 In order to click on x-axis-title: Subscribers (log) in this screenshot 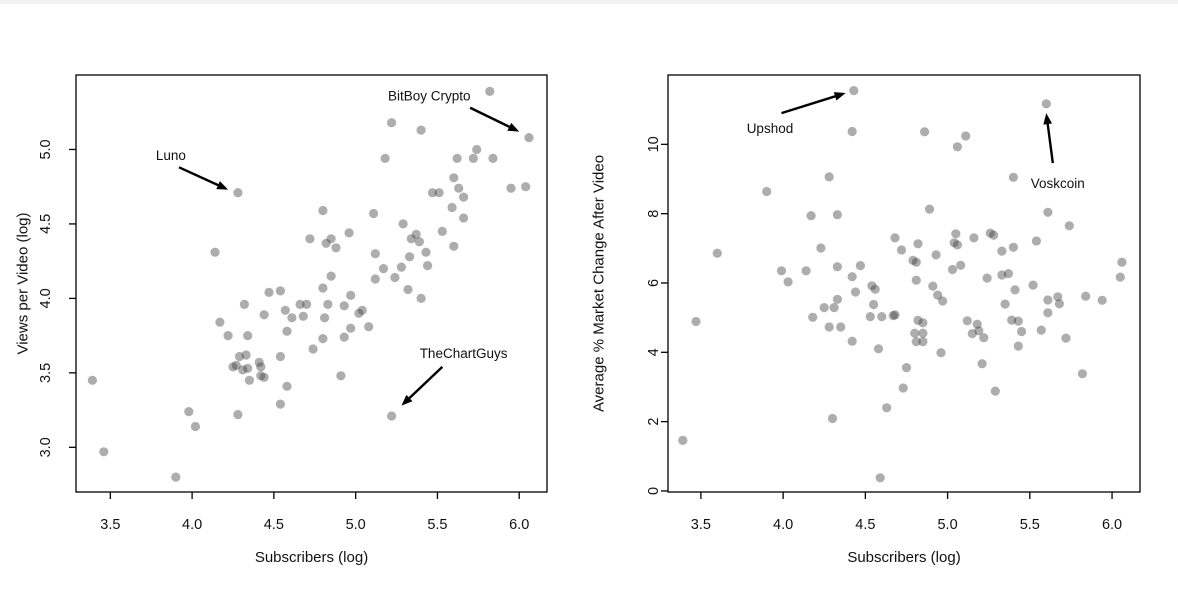, I will do `click(903, 557)`.